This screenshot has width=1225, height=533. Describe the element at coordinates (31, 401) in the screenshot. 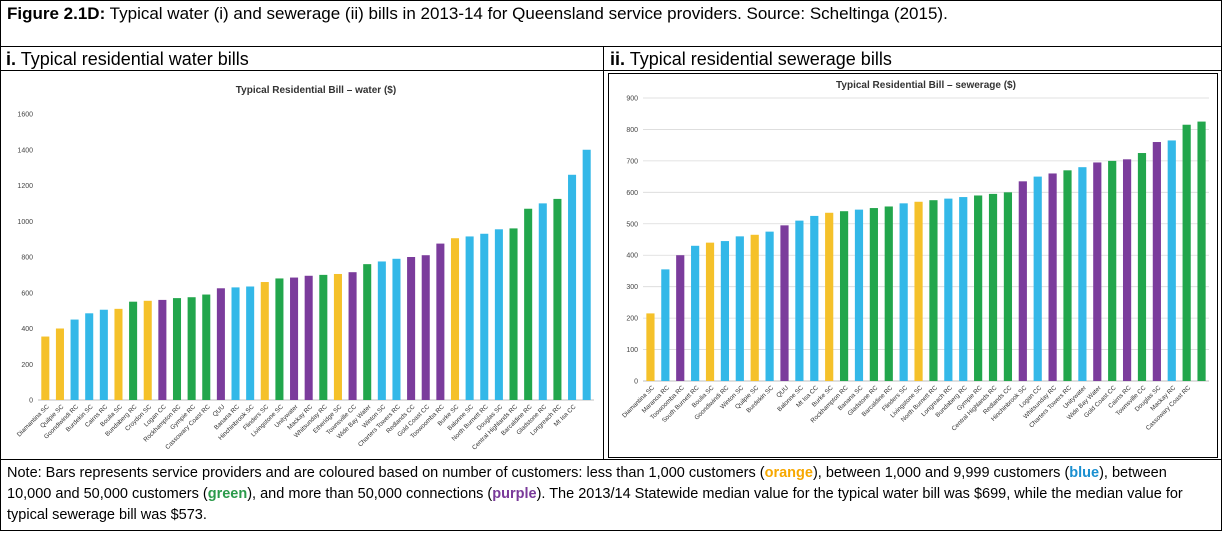

I see `water-y-tick-label: 0` at that location.